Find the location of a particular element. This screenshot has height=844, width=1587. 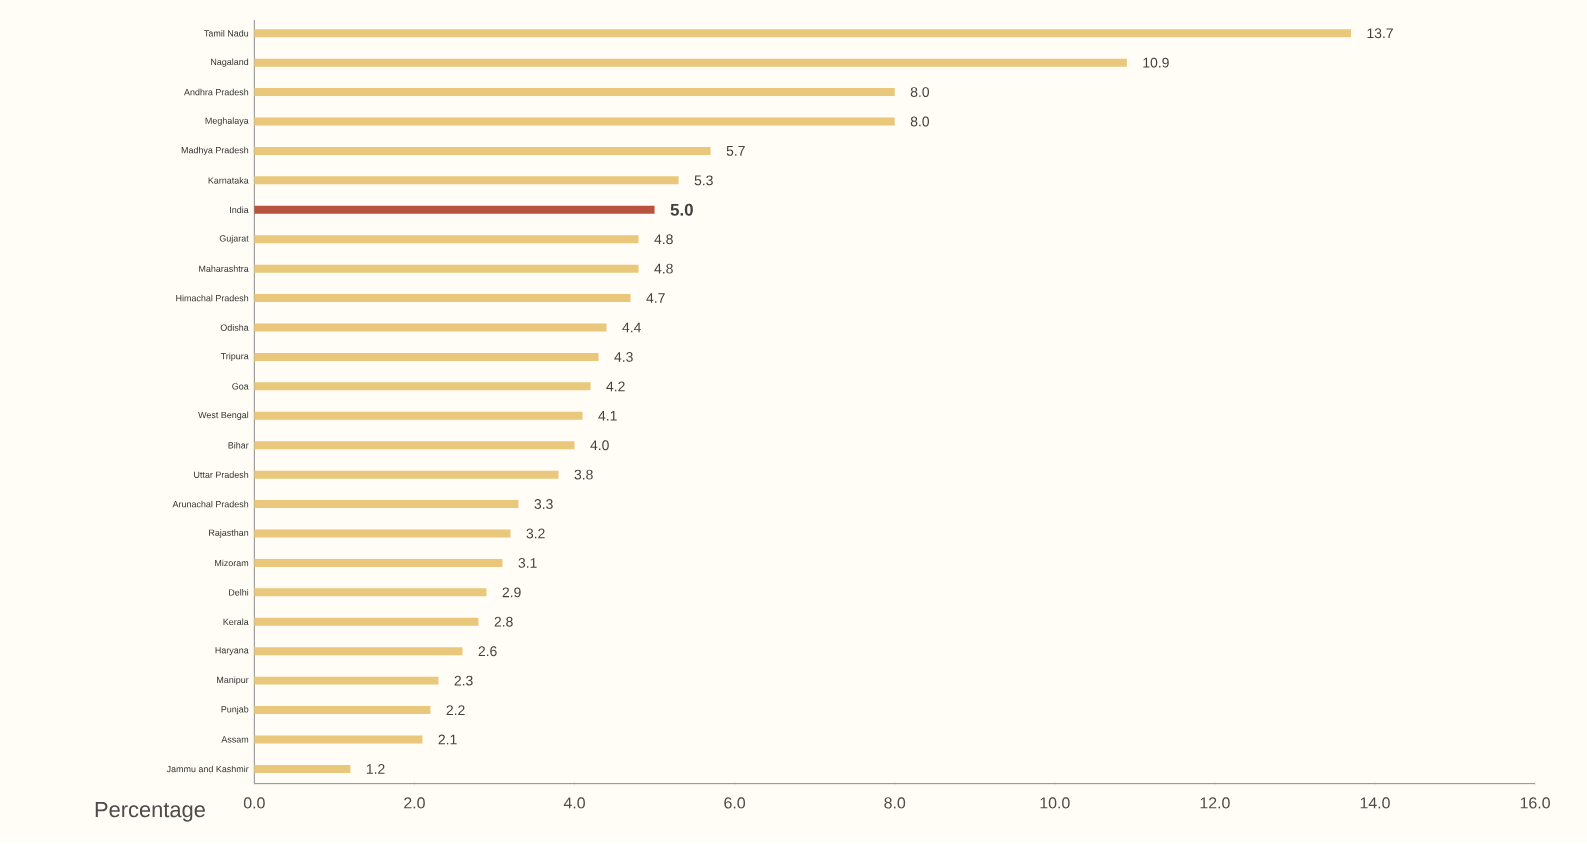

y-tick-label: Assam is located at coordinates (235, 739).